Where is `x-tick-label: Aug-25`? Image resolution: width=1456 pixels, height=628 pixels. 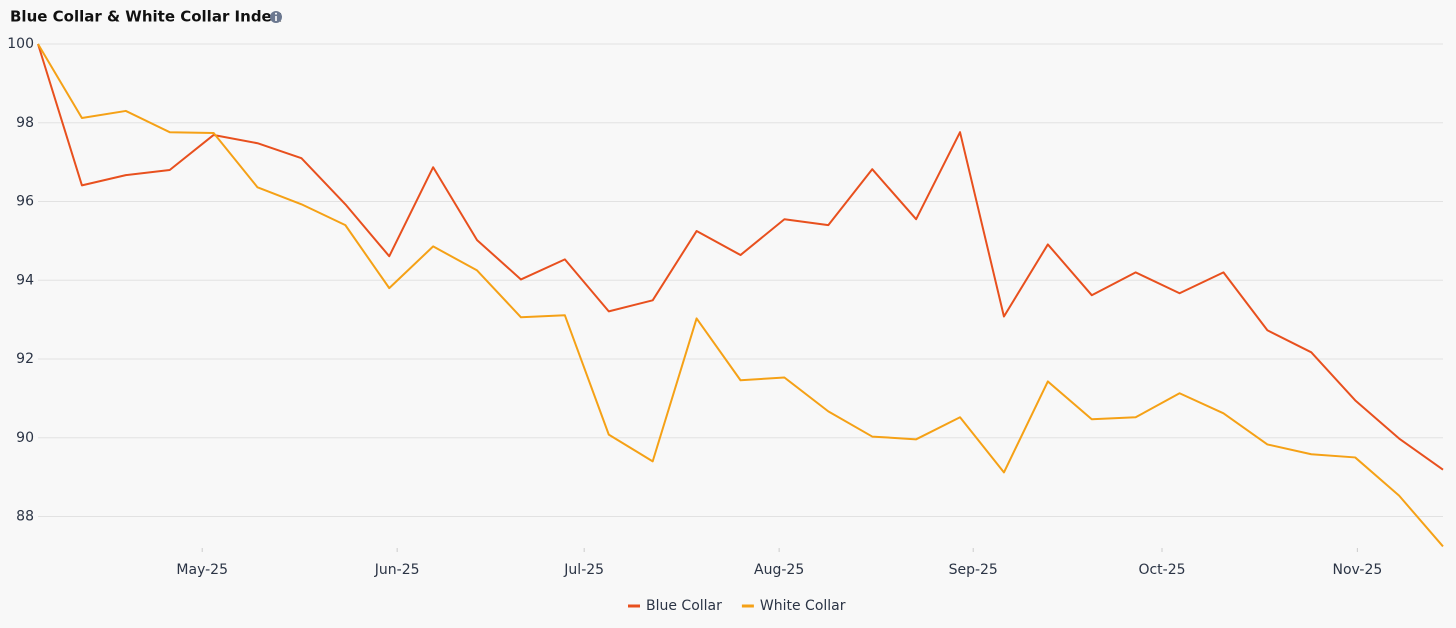 x-tick-label: Aug-25 is located at coordinates (779, 570).